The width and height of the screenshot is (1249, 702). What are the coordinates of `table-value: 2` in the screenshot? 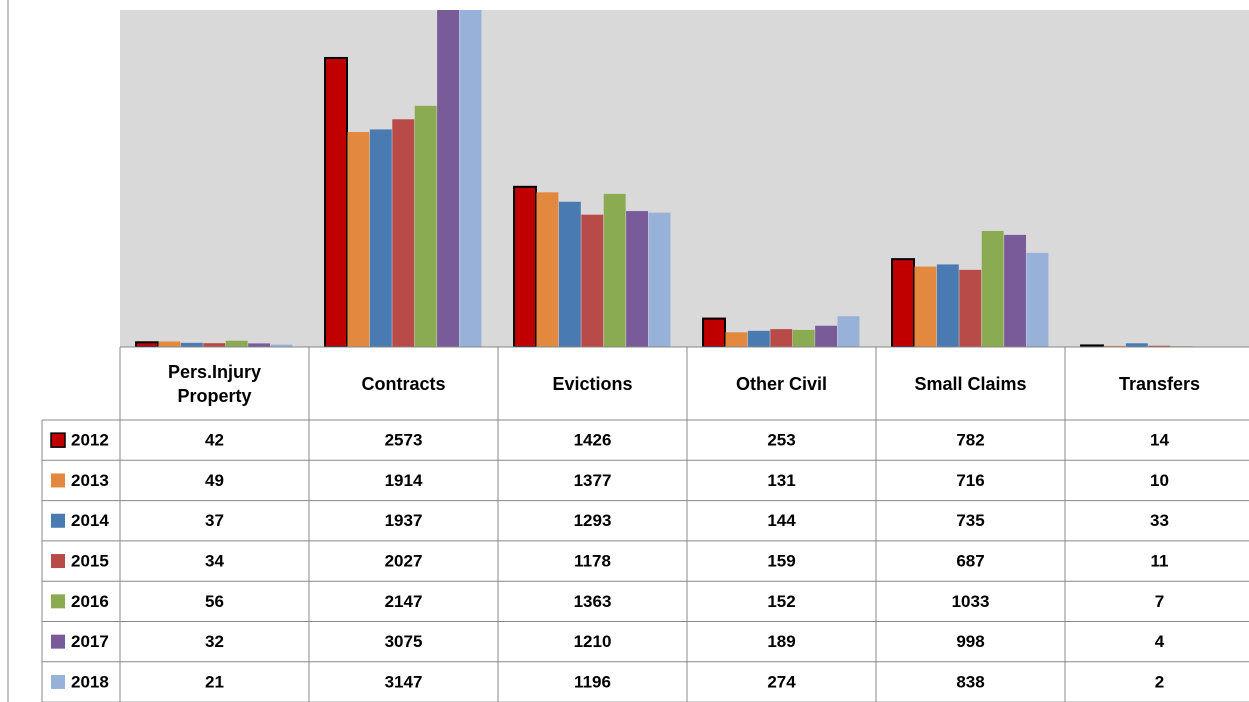 It's located at (1159, 681).